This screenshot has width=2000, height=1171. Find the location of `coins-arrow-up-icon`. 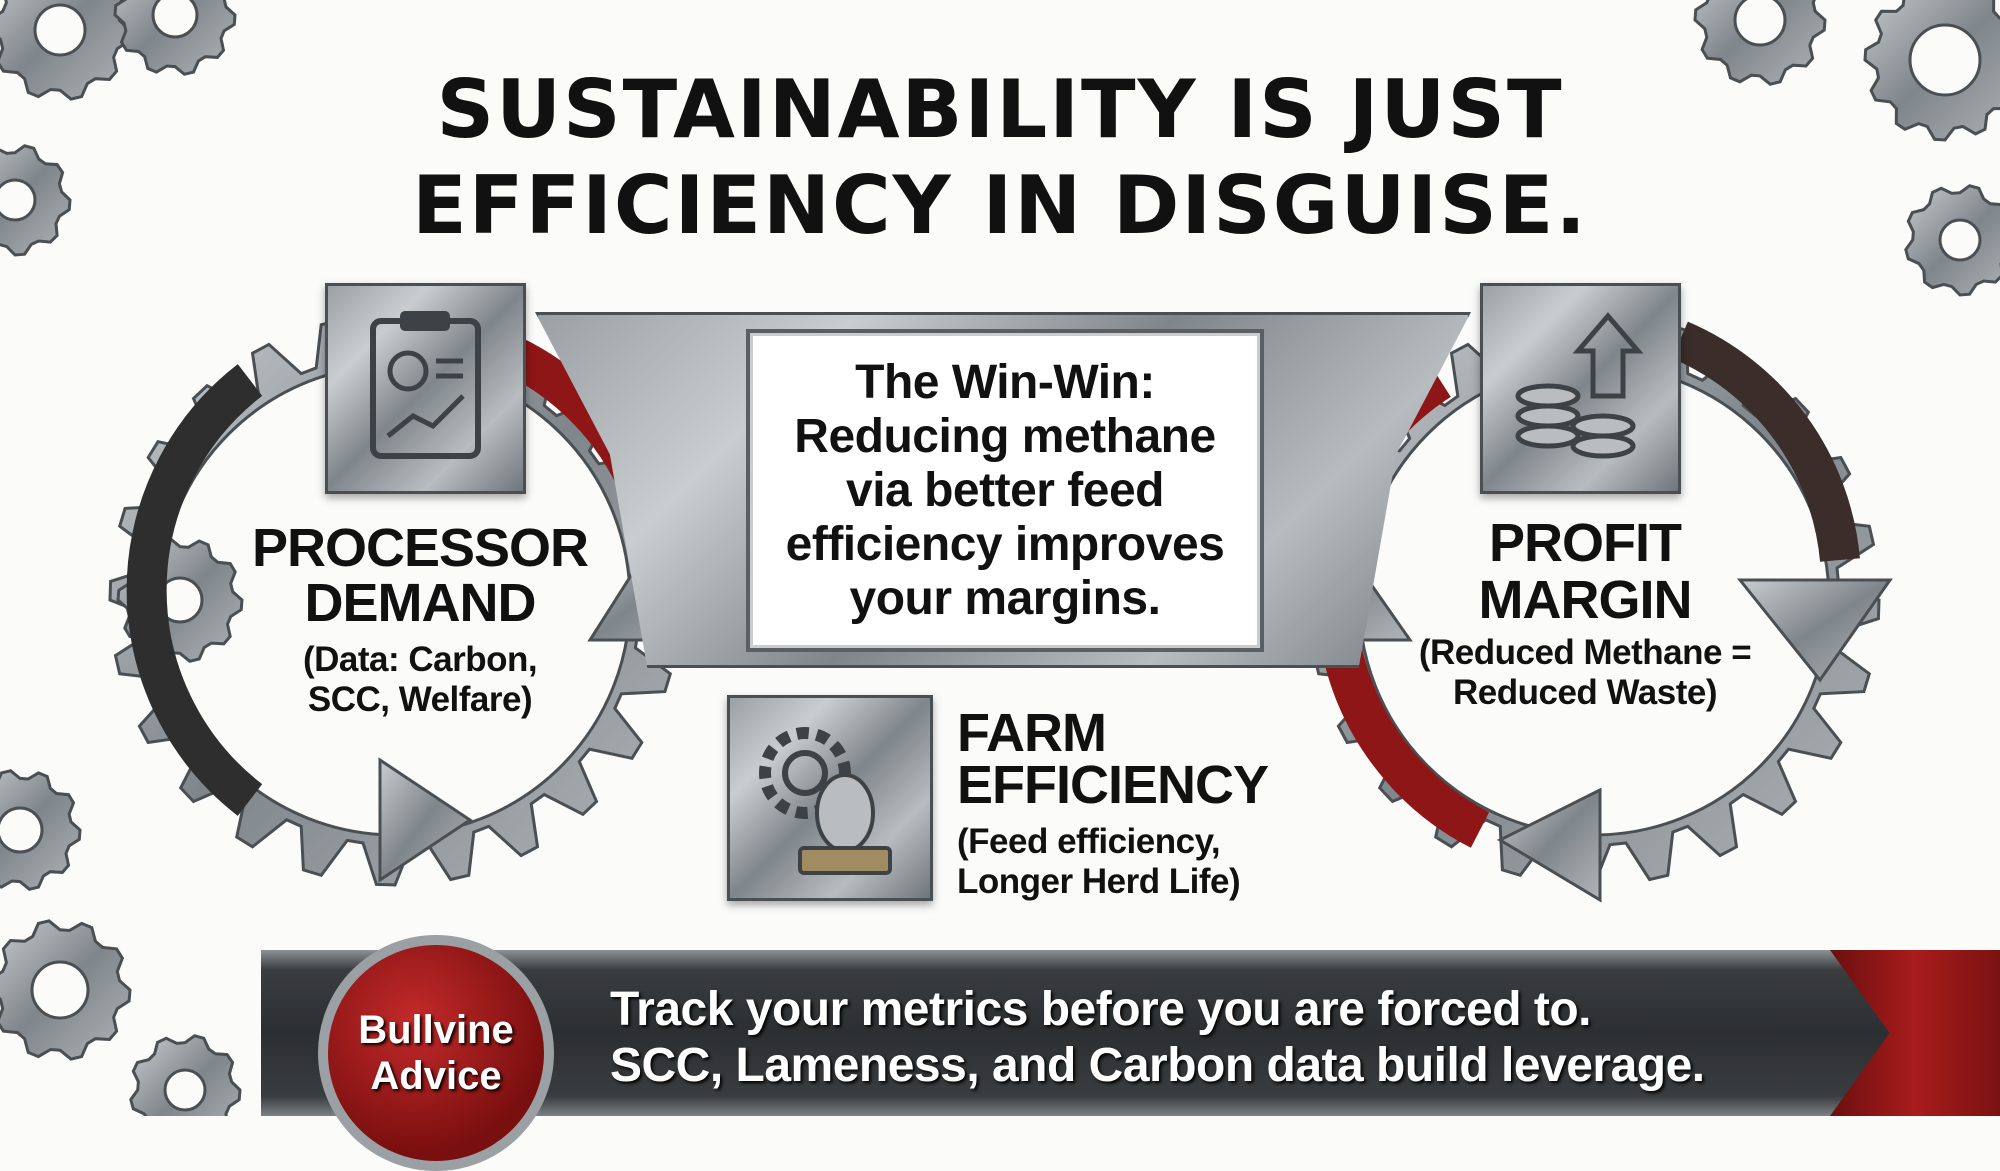

coins-arrow-up-icon is located at coordinates (1580, 388).